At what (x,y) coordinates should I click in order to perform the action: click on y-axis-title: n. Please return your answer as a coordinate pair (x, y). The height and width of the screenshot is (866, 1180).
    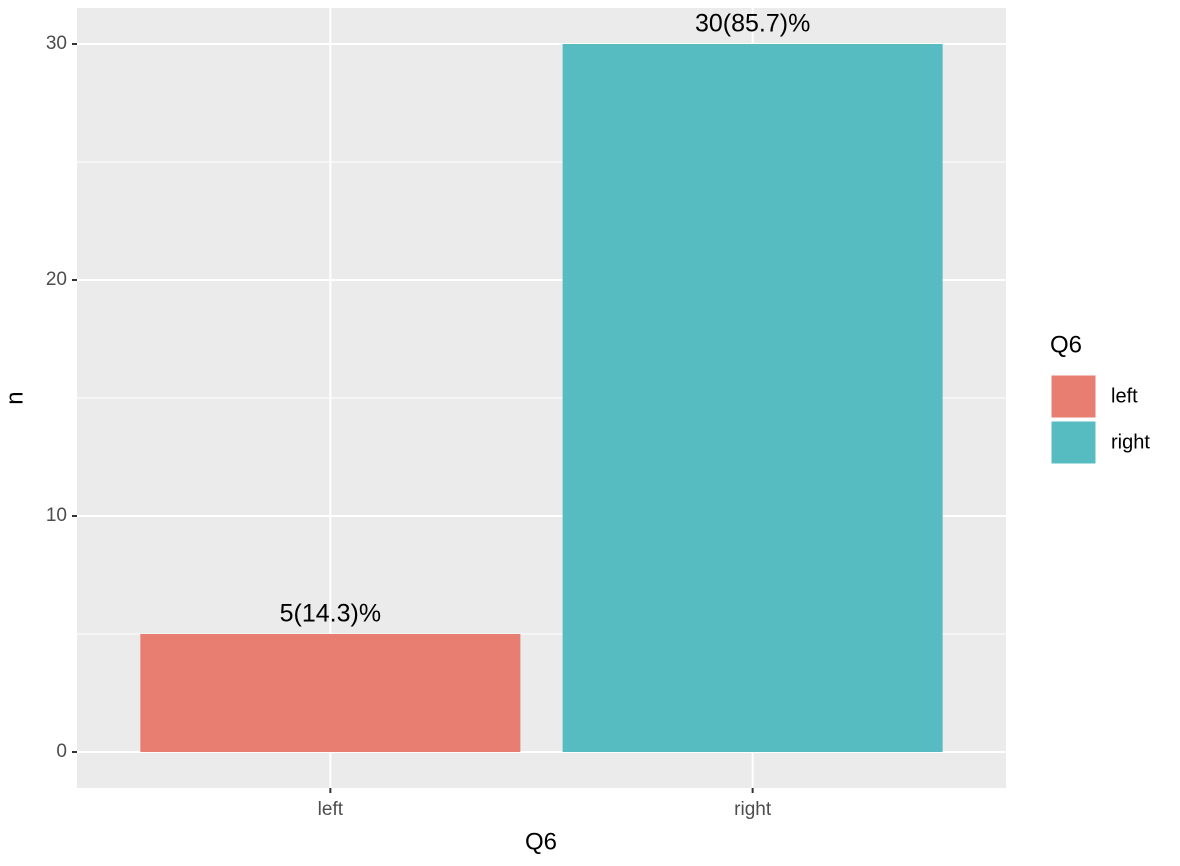
    Looking at the image, I should click on (14, 397).